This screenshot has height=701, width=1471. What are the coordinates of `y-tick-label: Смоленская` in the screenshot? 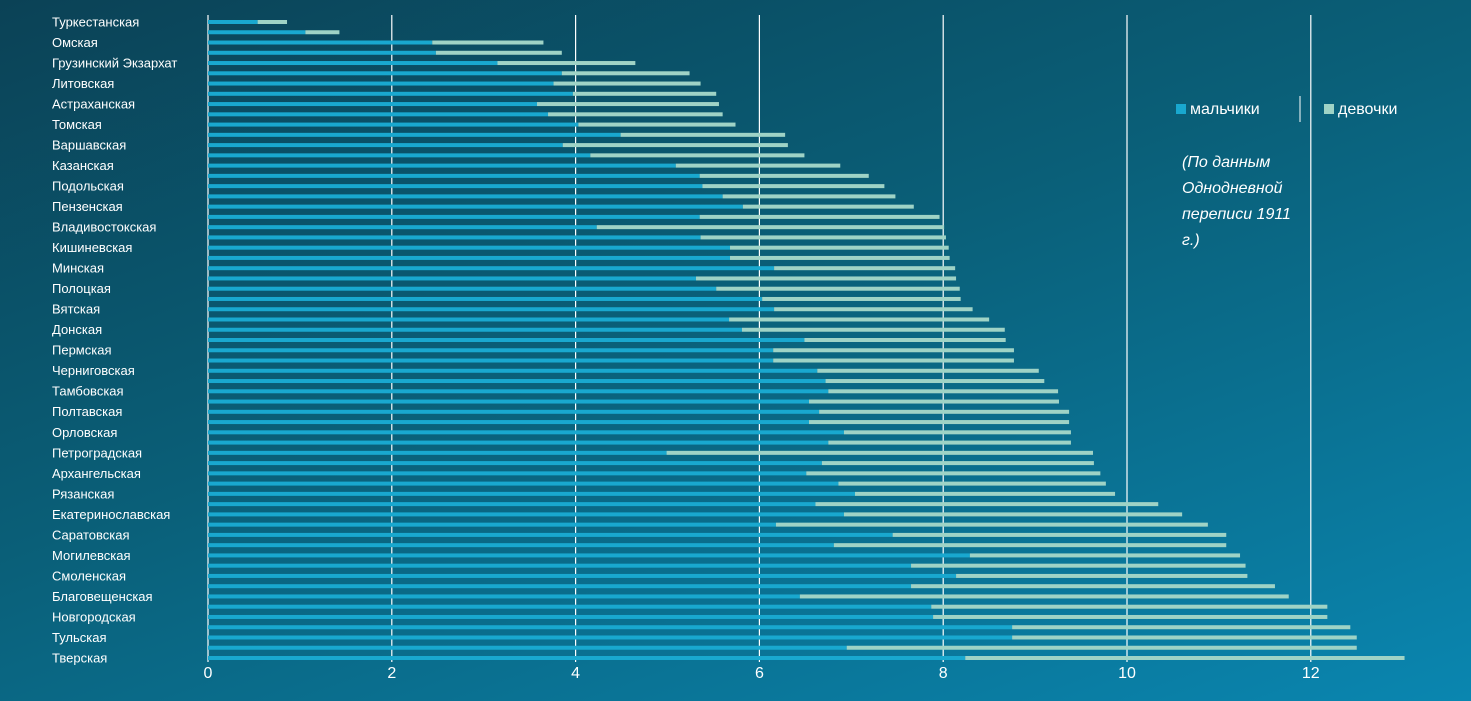 It's located at (89, 575).